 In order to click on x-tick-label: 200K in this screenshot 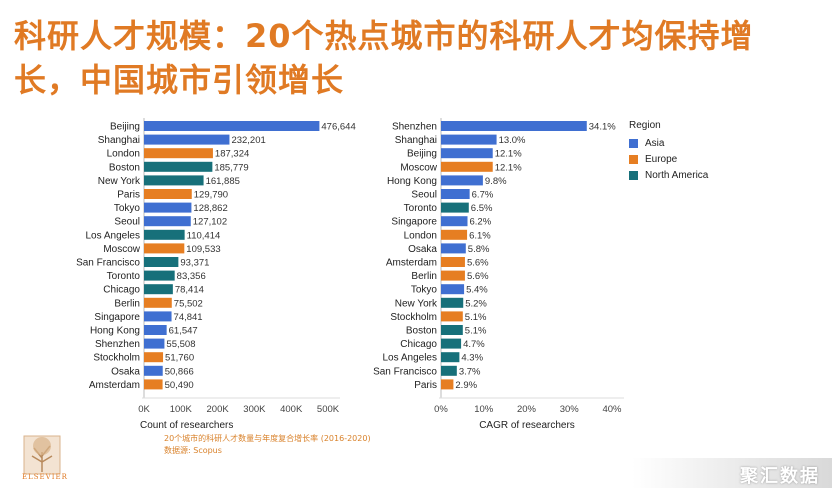, I will do `click(218, 409)`.